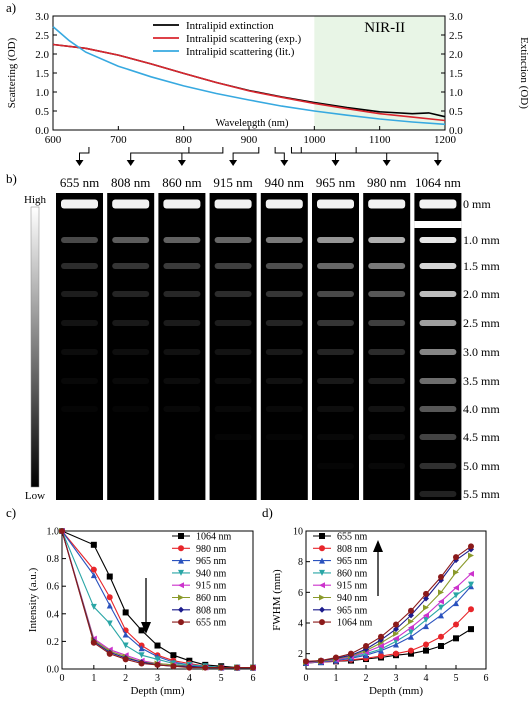 The height and width of the screenshot is (705, 532). Describe the element at coordinates (396, 691) in the screenshot. I see `x-axis-label: Depth (mm)` at that location.